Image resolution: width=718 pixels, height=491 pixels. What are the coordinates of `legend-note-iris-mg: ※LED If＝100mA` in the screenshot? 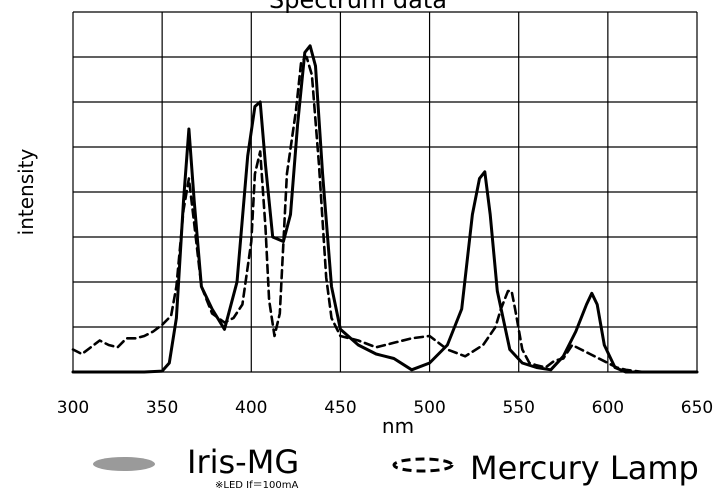 It's located at (256, 485).